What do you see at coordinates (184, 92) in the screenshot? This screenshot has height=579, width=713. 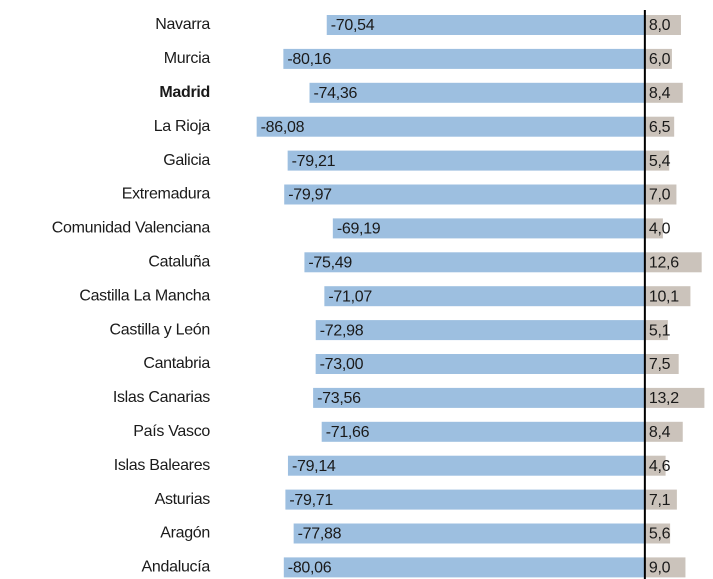 I see `category-label: Madrid` at bounding box center [184, 92].